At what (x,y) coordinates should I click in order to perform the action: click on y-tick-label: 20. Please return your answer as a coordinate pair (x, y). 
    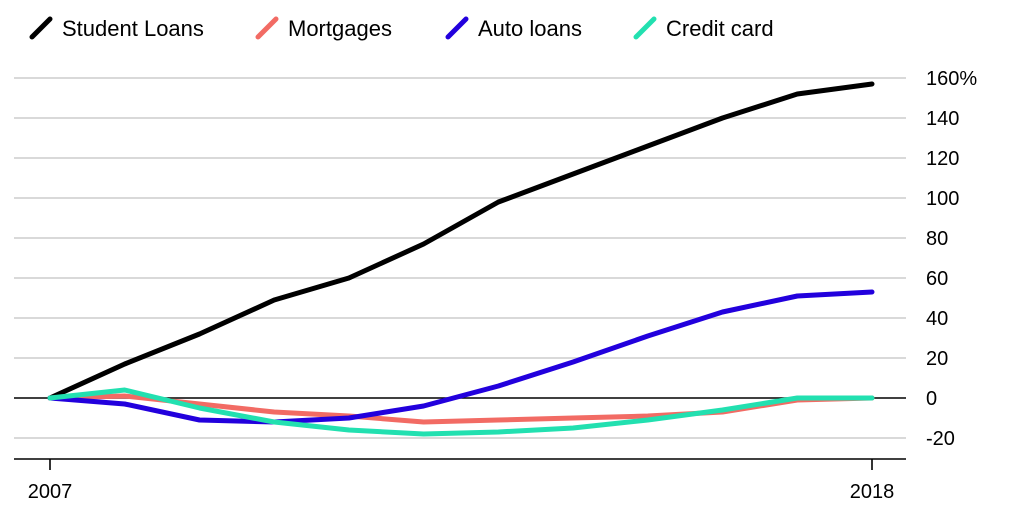
    Looking at the image, I should click on (937, 359).